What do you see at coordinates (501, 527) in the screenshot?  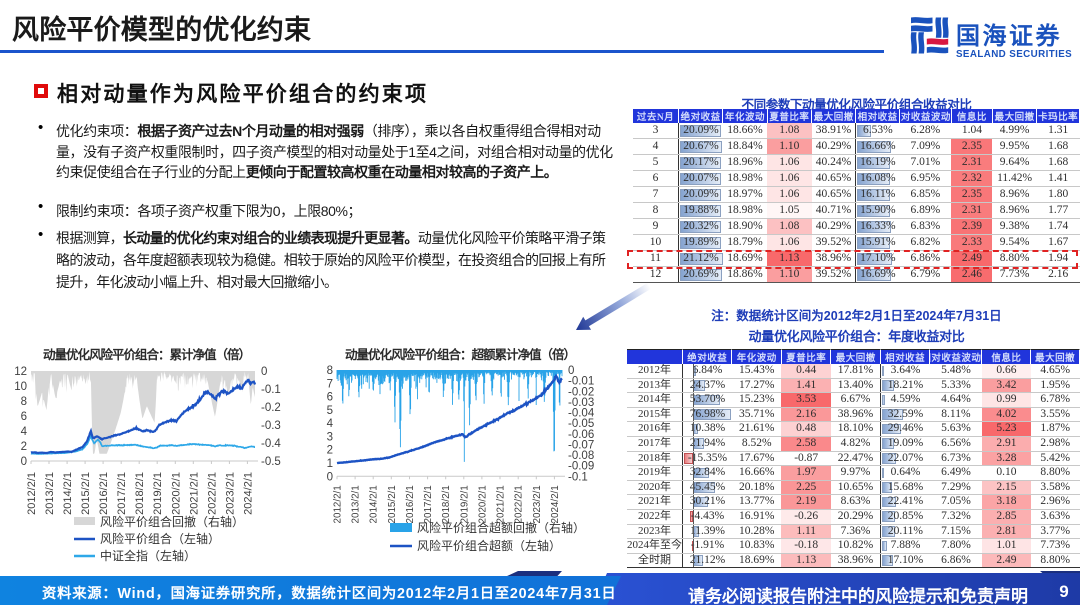 I see `svg-text: 风险平价组合超额回撤（右轴）` at bounding box center [501, 527].